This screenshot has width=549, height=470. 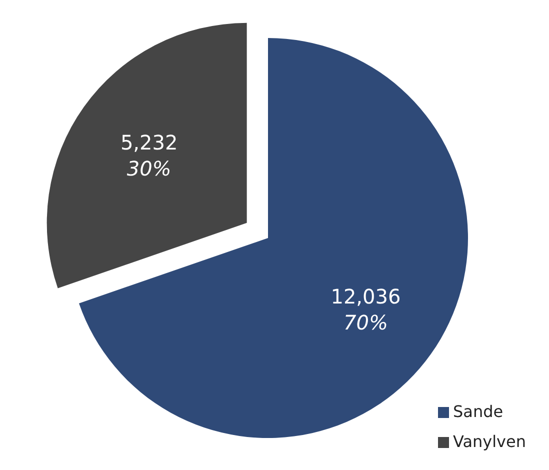 What do you see at coordinates (478, 411) in the screenshot?
I see `legend-label: Sande` at bounding box center [478, 411].